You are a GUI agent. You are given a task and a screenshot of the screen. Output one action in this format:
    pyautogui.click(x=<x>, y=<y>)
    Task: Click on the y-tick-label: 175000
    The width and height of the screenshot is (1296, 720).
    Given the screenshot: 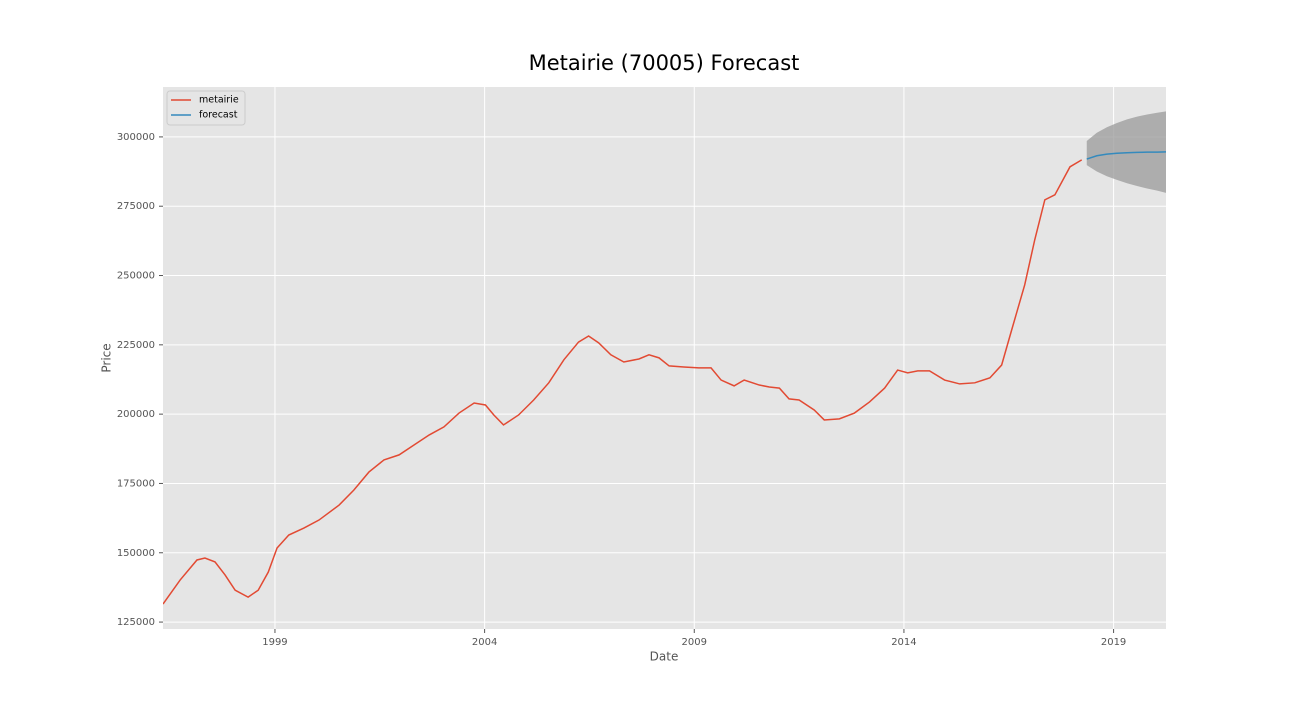 What is the action you would take?
    pyautogui.click(x=136, y=483)
    